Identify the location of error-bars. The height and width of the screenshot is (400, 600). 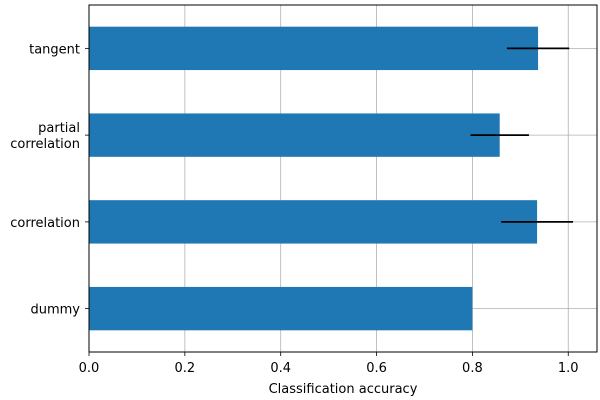
(522, 135).